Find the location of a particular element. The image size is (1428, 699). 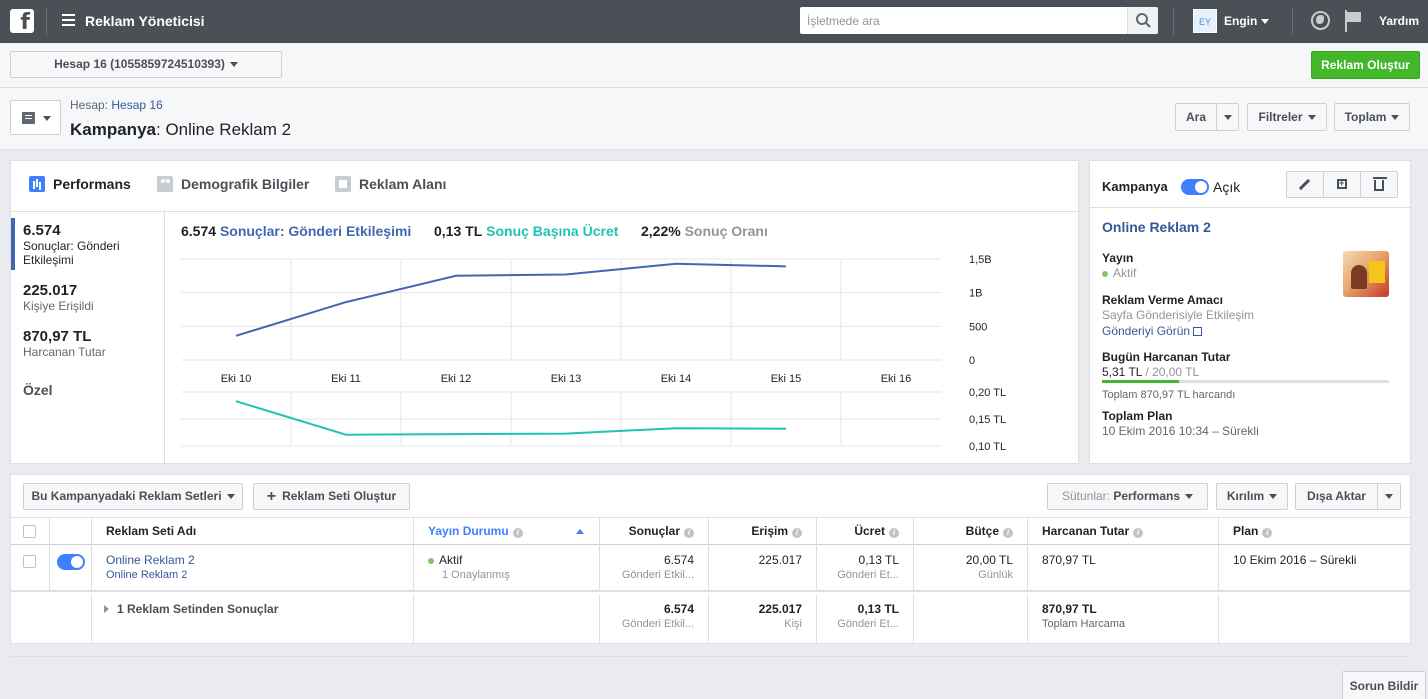

metric-value: 870,97 TL is located at coordinates (57, 336).